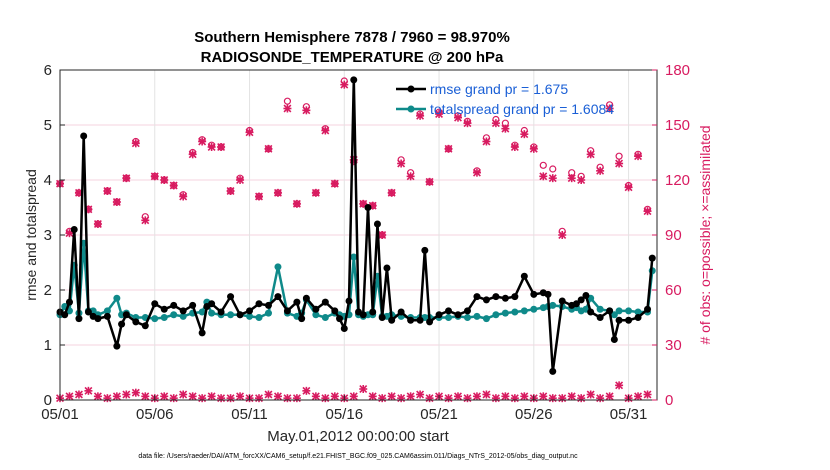 This screenshot has height=470, width=830. I want to click on y-right-tick-label: 30, so click(673, 345).